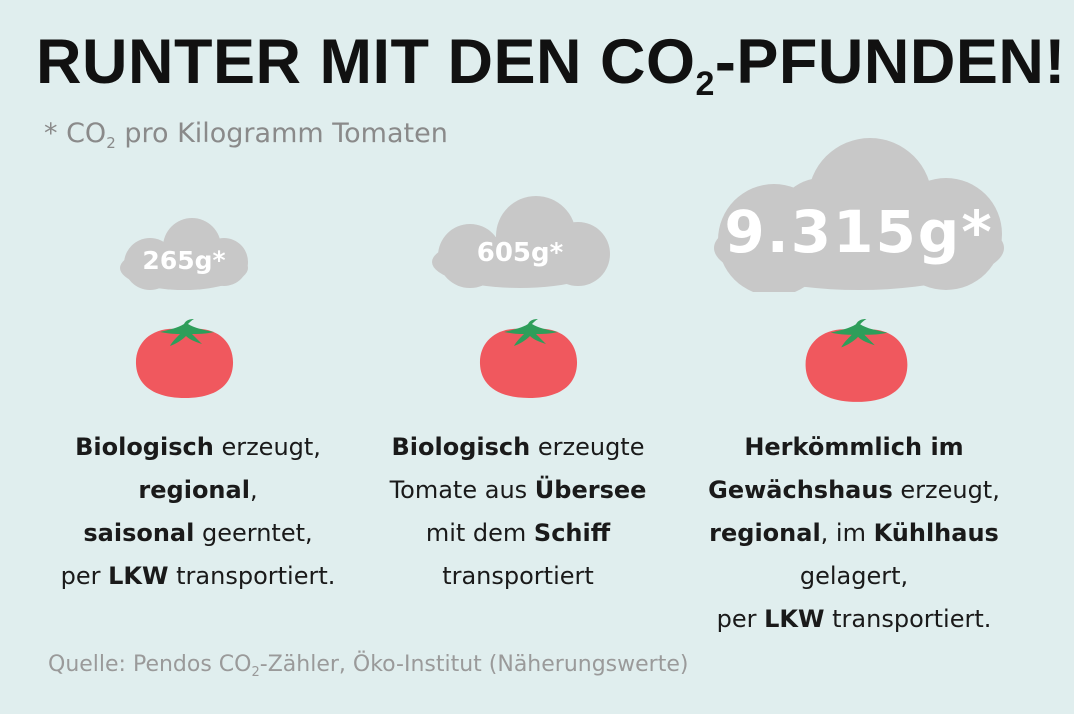  I want to click on co2-value: 265g*, so click(184, 260).